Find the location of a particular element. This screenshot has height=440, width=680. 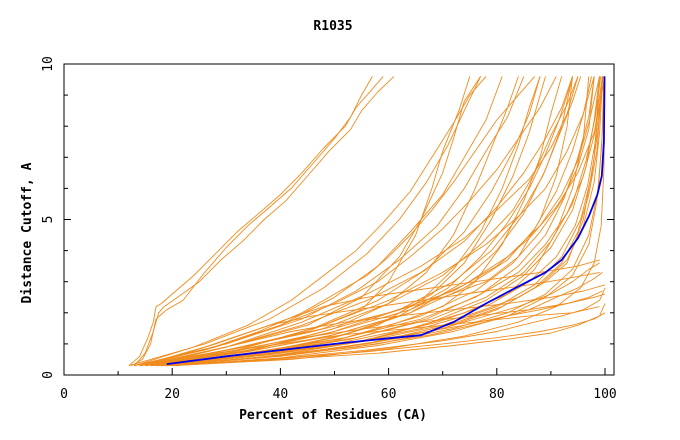

x-tick-label: 40 is located at coordinates (281, 394).